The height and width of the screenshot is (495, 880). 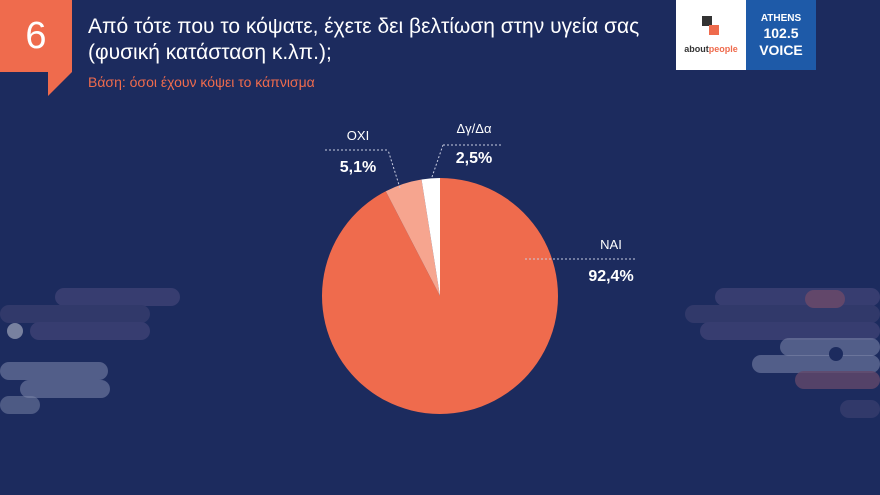 I want to click on athens-voice-line2: 102.5, so click(x=781, y=33).